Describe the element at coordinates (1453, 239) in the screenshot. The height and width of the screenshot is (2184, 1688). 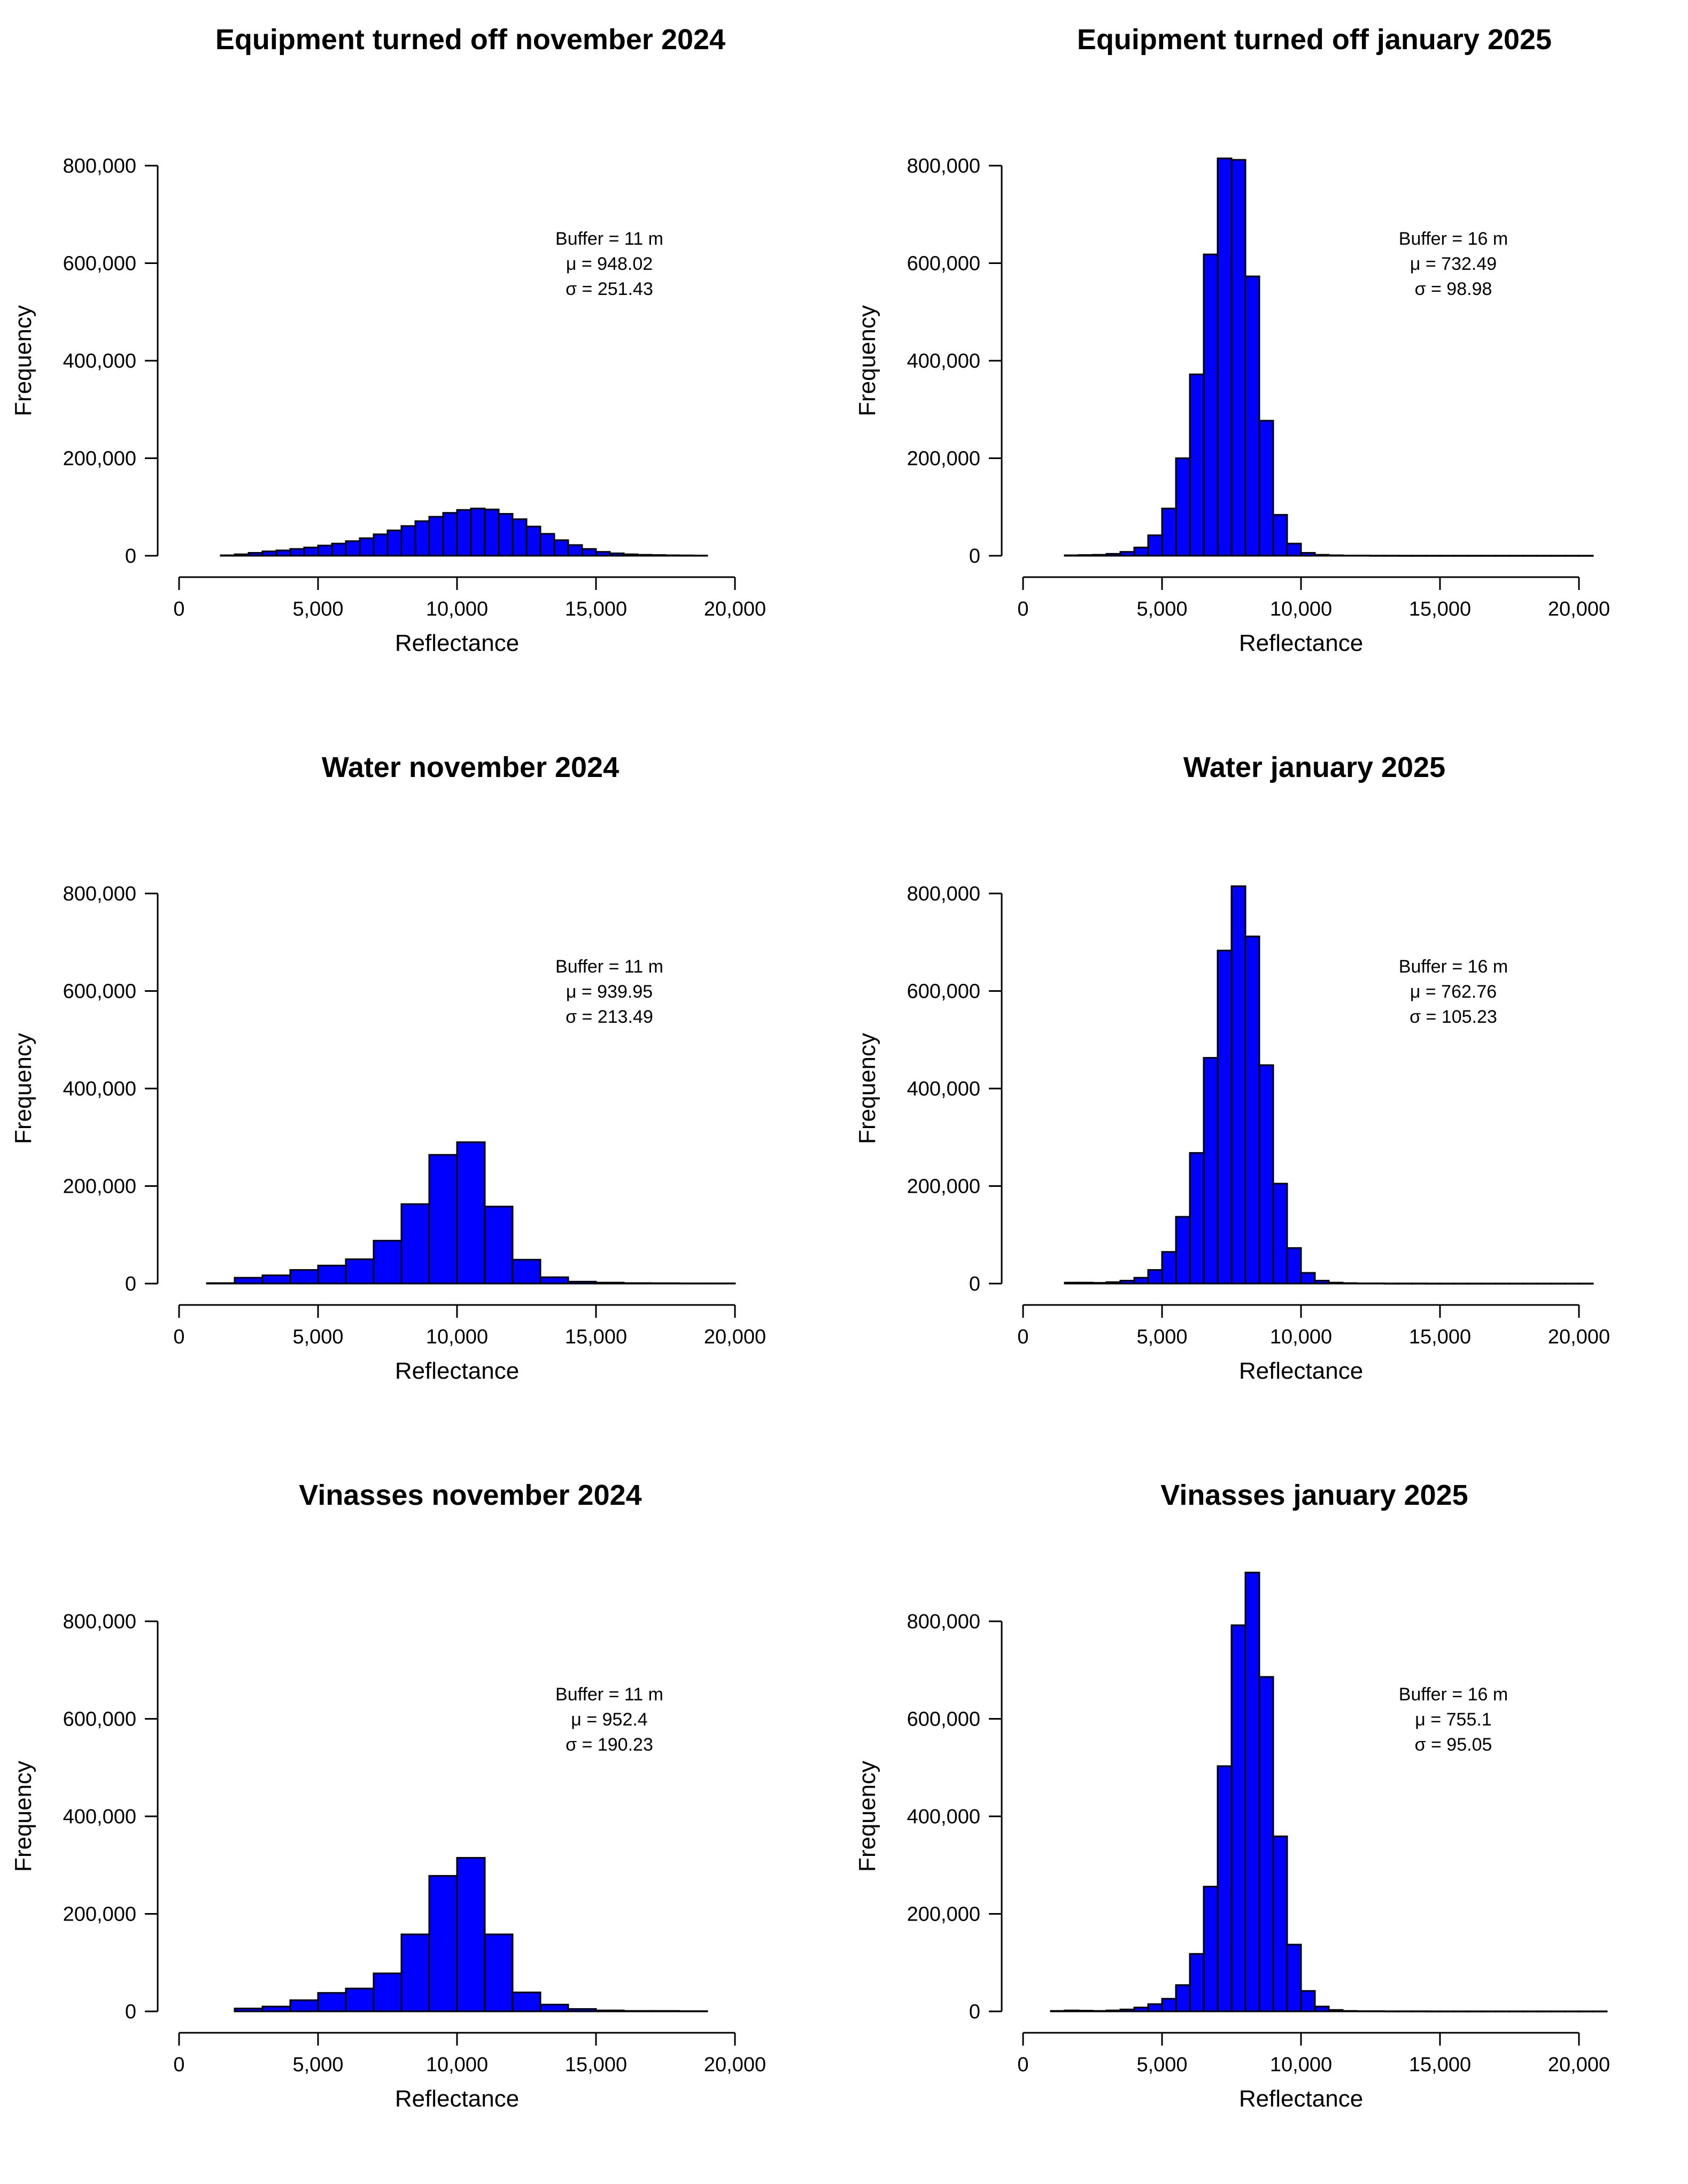
I see `buffer-label: Buffer = 16 m` at that location.